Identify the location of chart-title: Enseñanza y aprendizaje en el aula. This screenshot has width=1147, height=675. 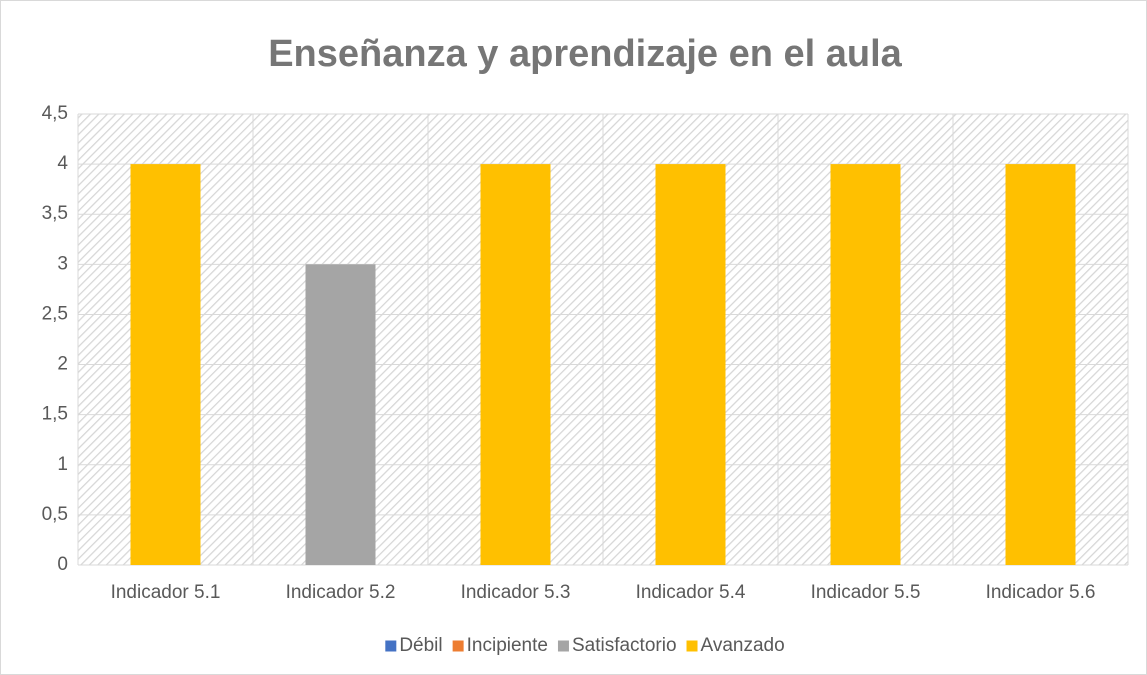
(585, 54).